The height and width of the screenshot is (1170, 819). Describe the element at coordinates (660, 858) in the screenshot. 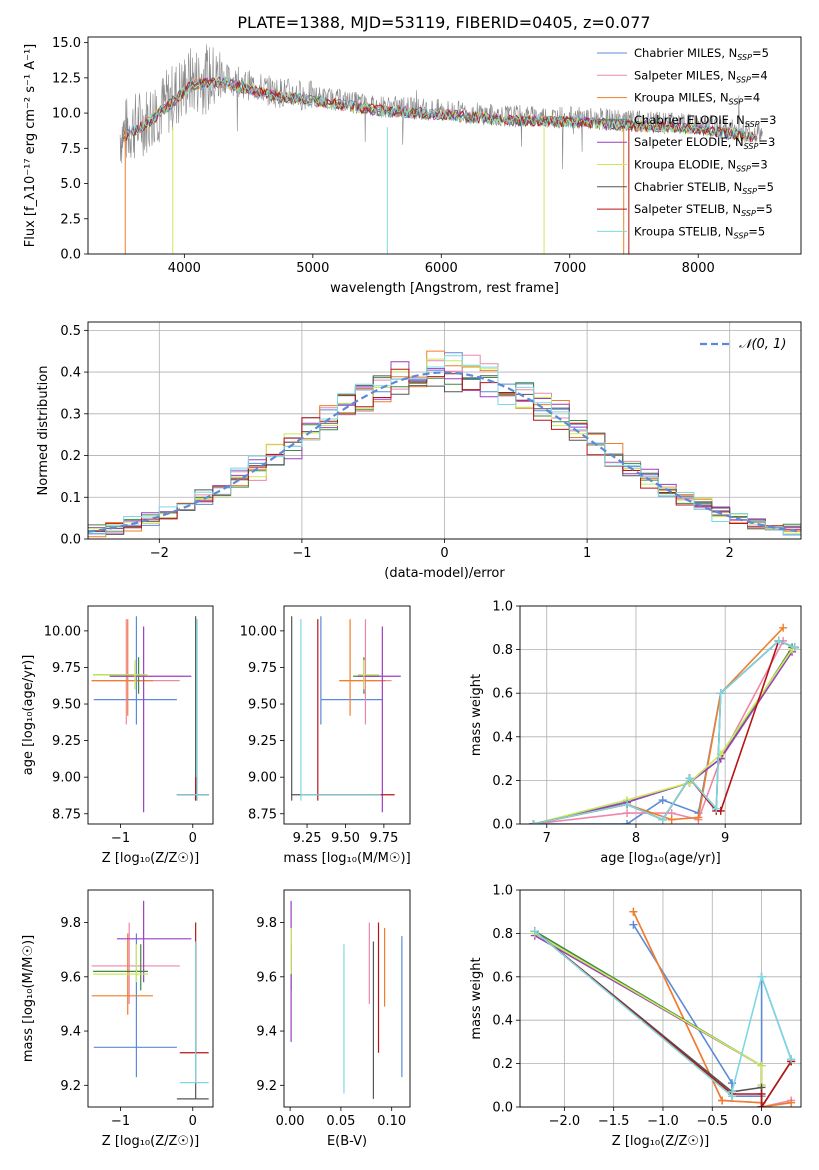

I see `x-axis-label: age [log₁₀(age/yr)]` at that location.